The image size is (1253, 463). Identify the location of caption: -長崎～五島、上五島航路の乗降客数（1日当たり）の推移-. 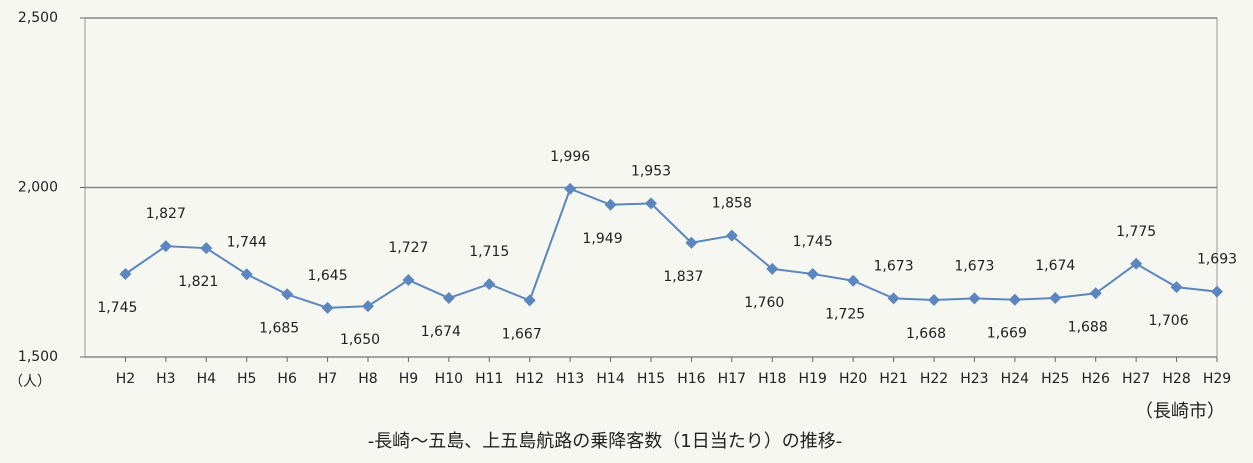
(605, 441).